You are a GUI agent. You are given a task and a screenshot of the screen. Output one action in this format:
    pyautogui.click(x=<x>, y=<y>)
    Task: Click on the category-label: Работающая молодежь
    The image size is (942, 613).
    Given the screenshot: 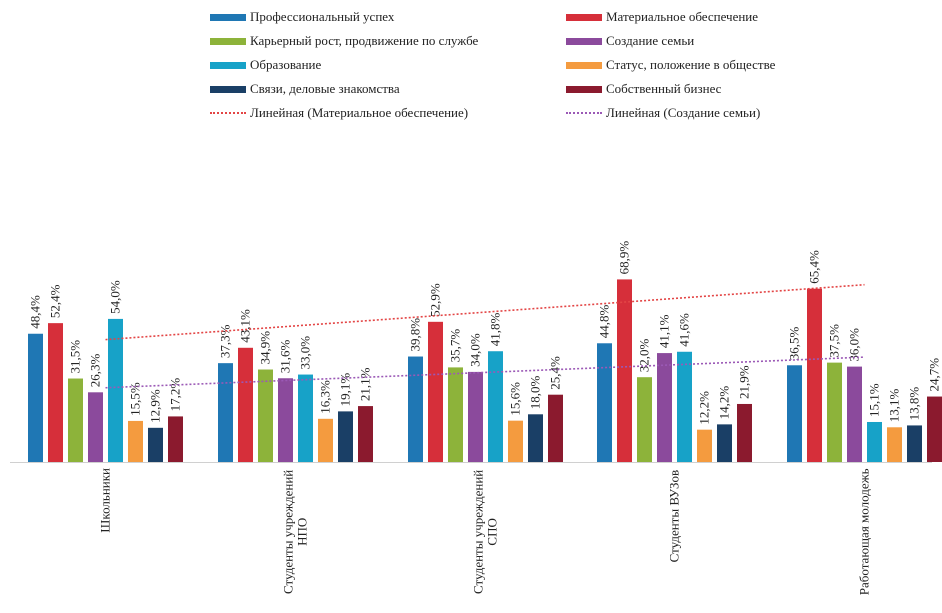 What is the action you would take?
    pyautogui.click(x=864, y=531)
    